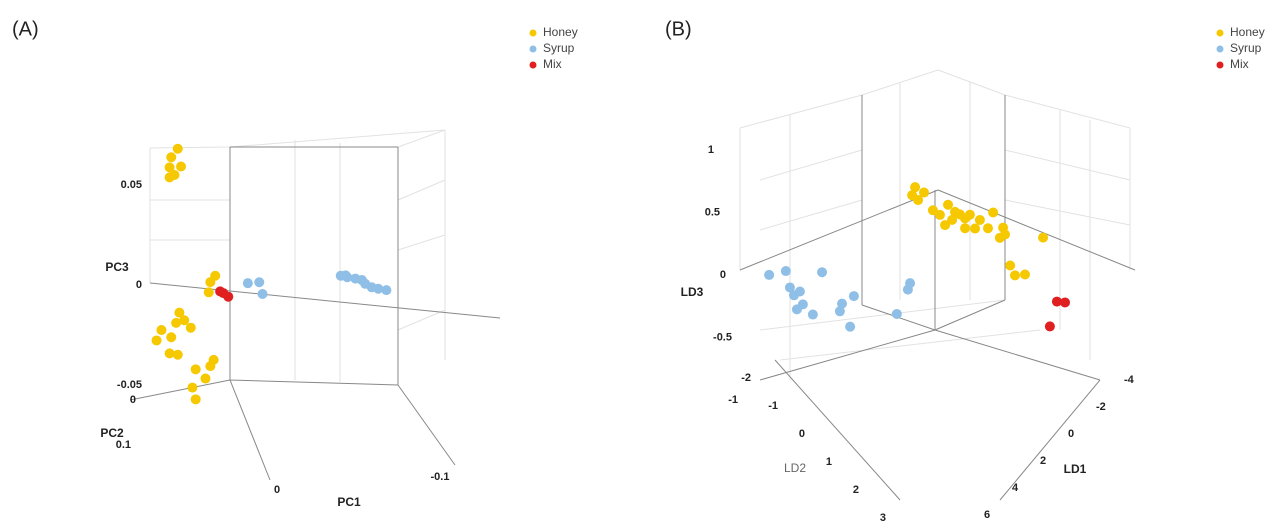 This screenshot has height=529, width=1283. Describe the element at coordinates (129, 385) in the screenshot. I see `z-tick-label: -0.05` at that location.